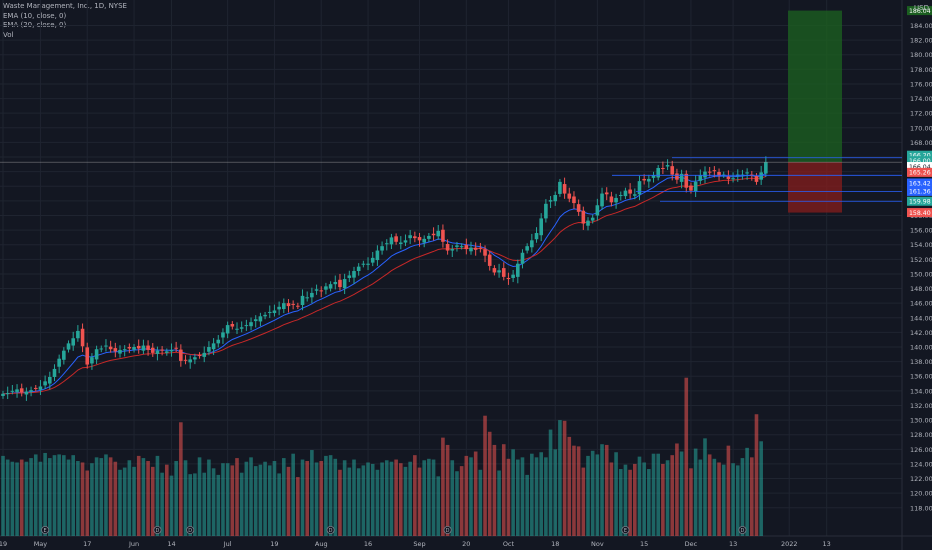 This screenshot has height=550, width=932. I want to click on y-tick-label: 156.00, so click(921, 231).